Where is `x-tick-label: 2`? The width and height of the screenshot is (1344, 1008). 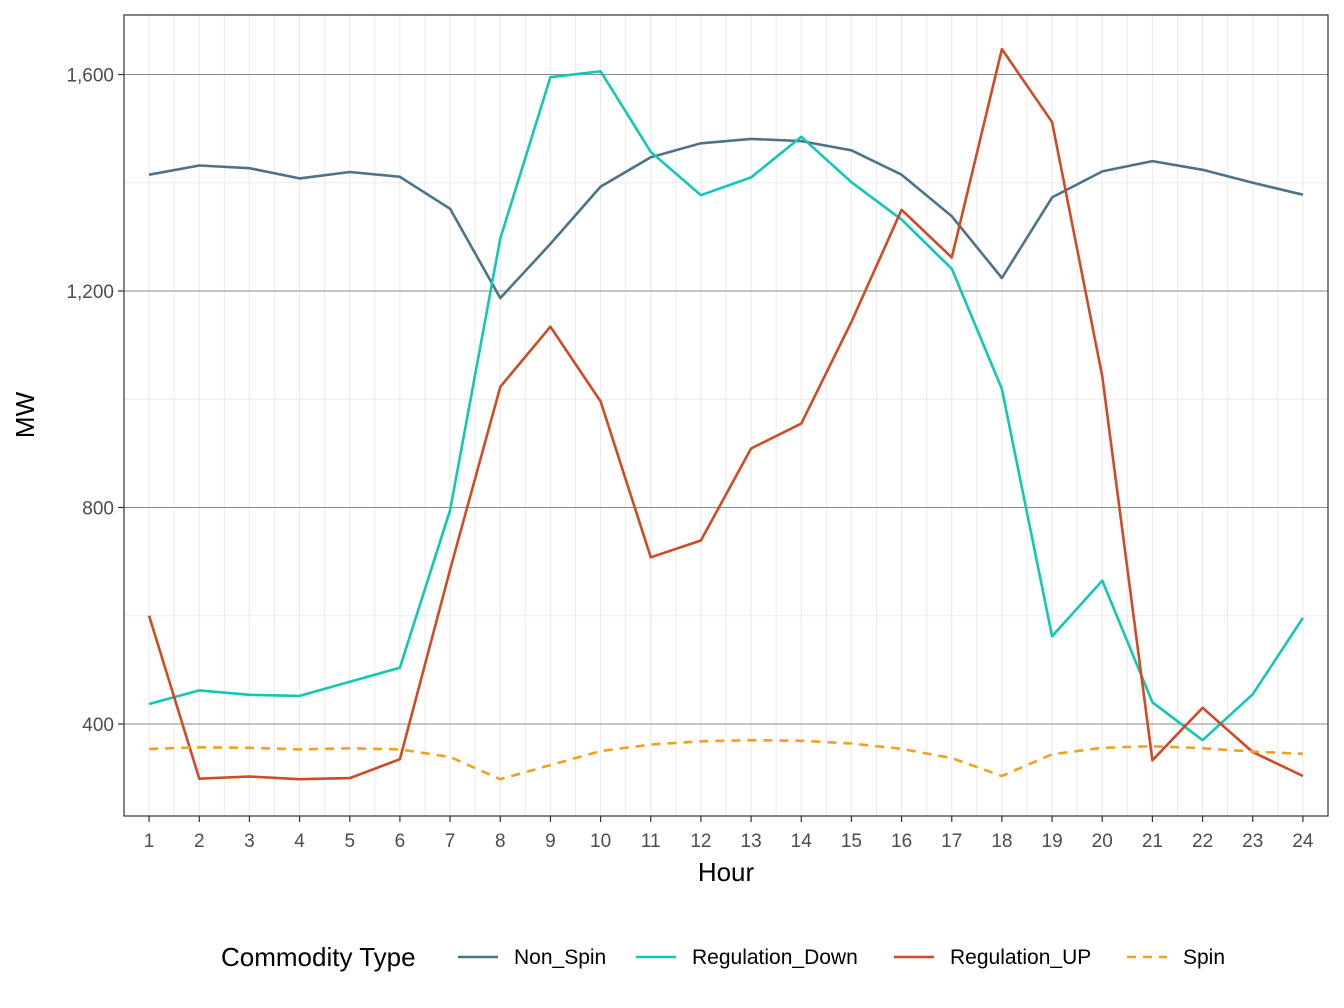
x-tick-label: 2 is located at coordinates (199, 841).